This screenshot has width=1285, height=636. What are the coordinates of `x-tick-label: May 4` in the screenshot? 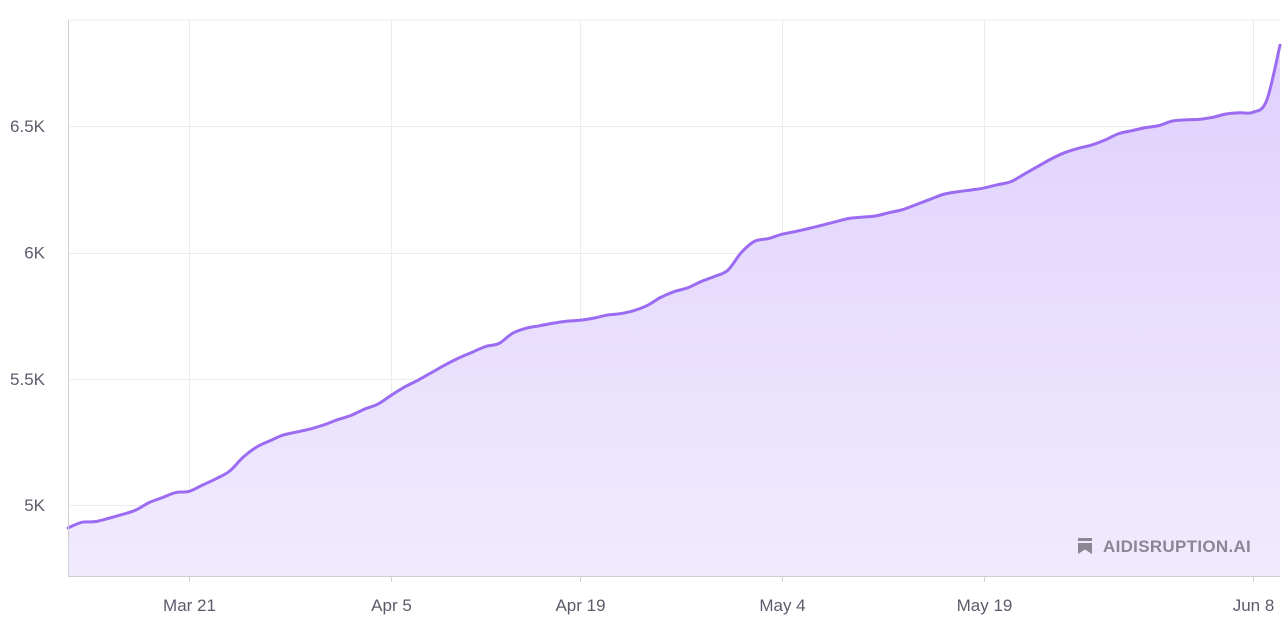 It's located at (782, 605).